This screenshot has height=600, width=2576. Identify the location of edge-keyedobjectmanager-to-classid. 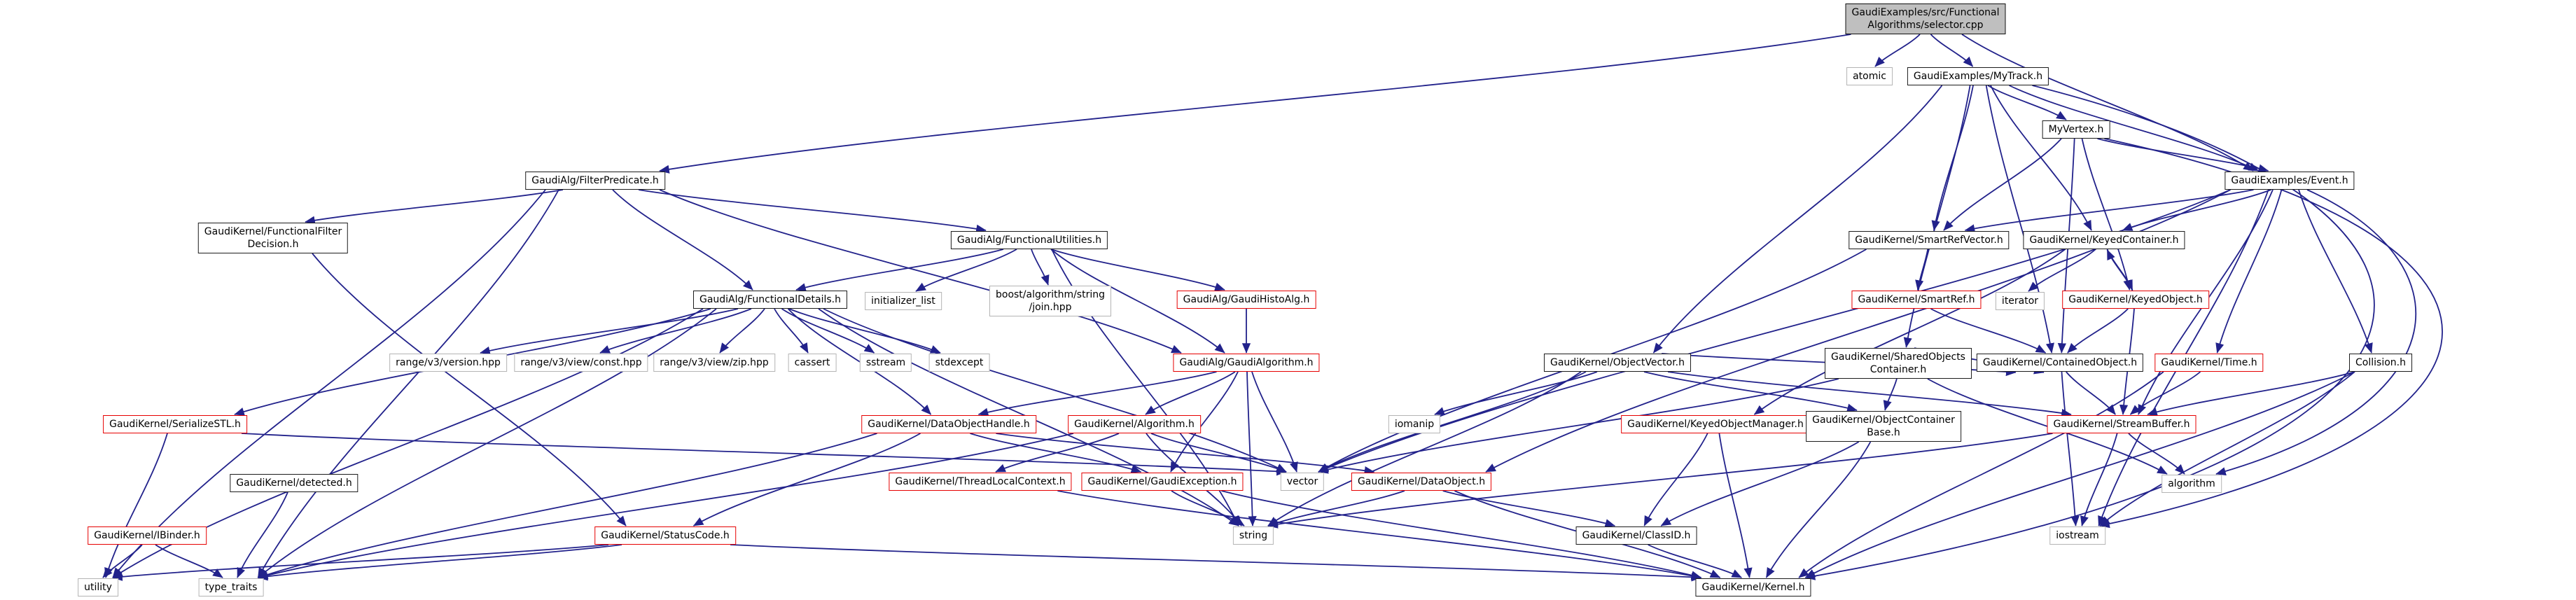
(1675, 479).